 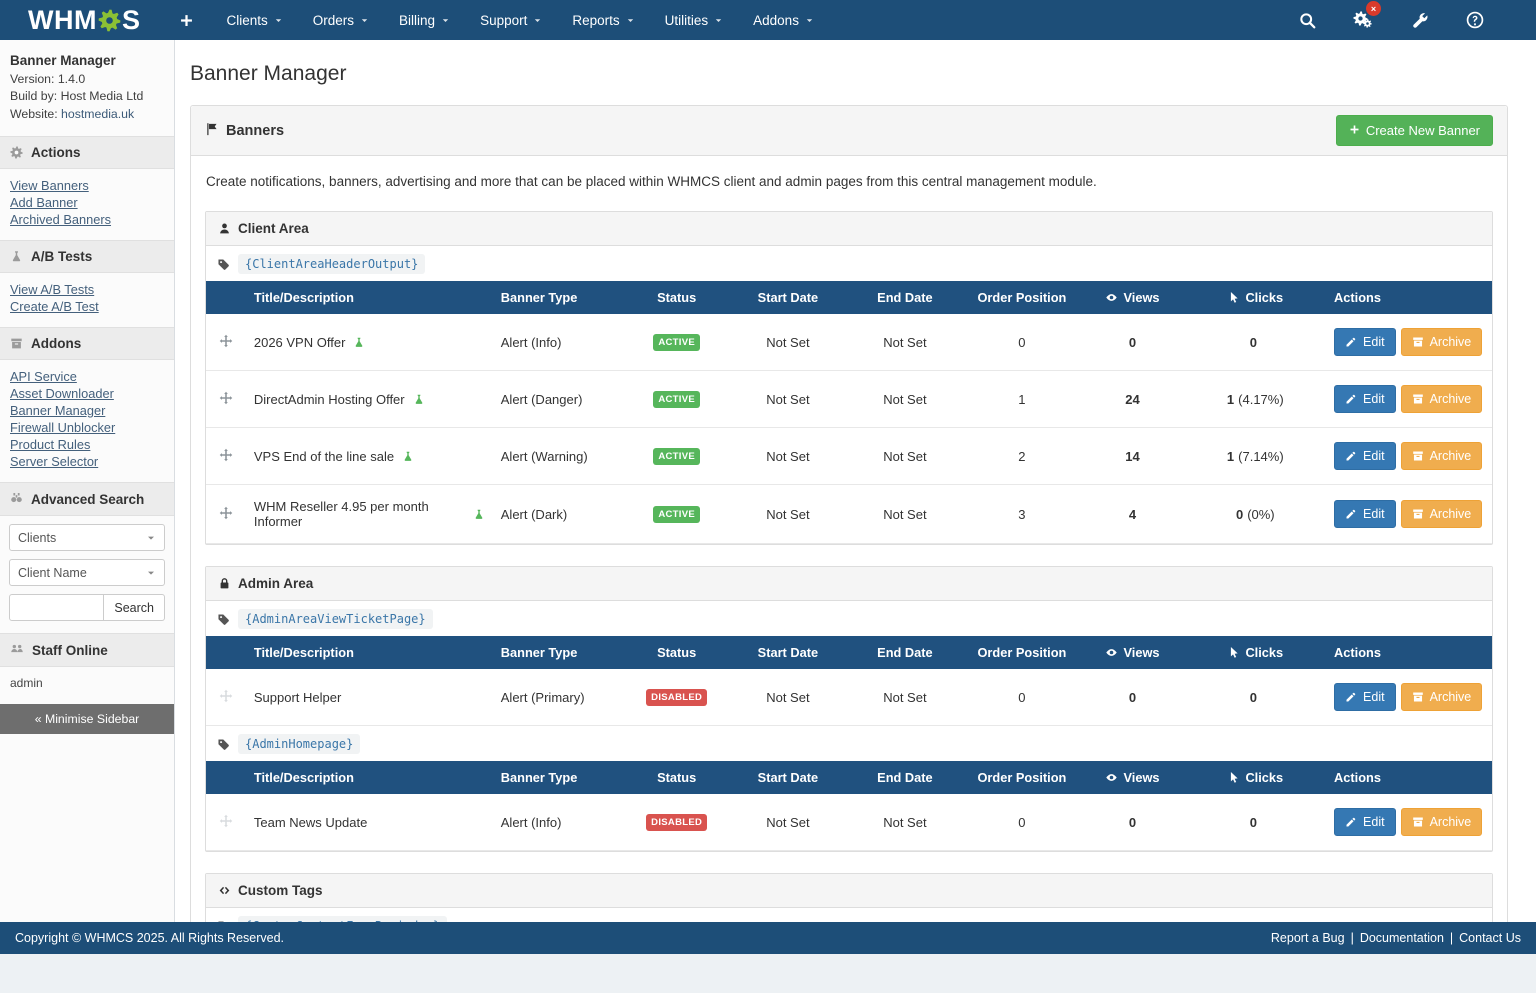 I want to click on sidebar-link-firewall-unblocker: Firewall Unblocker, so click(x=63, y=428).